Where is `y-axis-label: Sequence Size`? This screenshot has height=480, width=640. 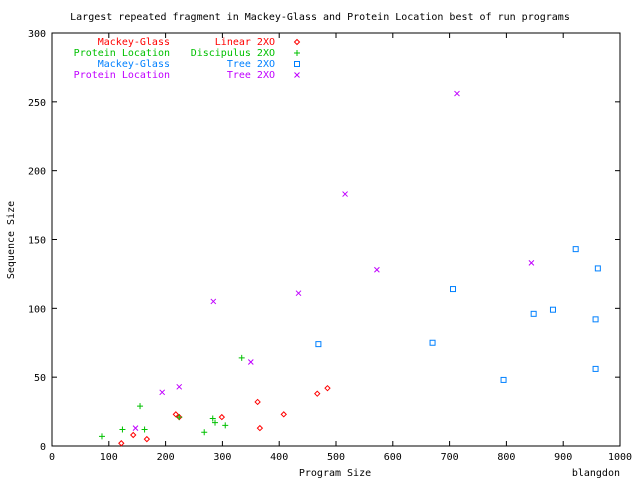
y-axis-label: Sequence Size is located at coordinates (11, 240).